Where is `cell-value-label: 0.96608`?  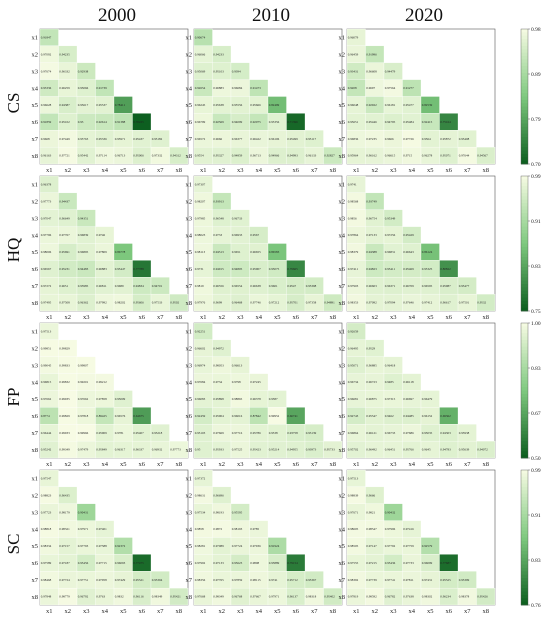
cell-value-label: 0.96608 is located at coordinates (371, 71).